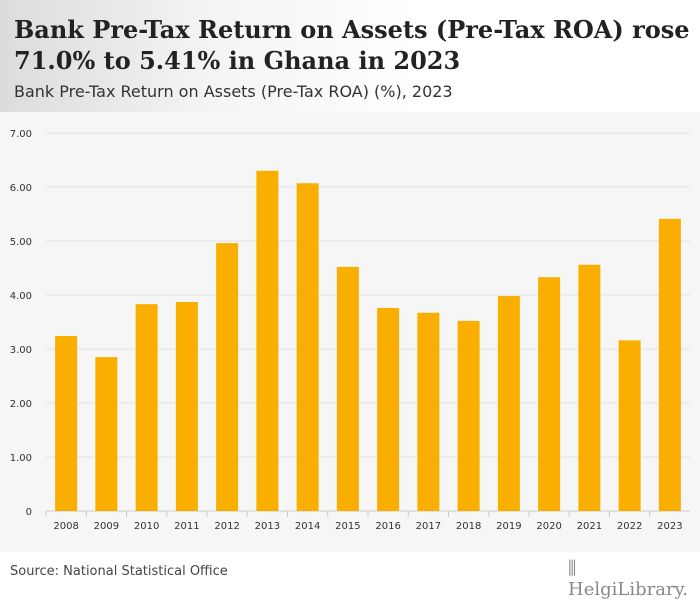 This screenshot has height=600, width=700. Describe the element at coordinates (227, 377) in the screenshot. I see `bar-2012` at that location.